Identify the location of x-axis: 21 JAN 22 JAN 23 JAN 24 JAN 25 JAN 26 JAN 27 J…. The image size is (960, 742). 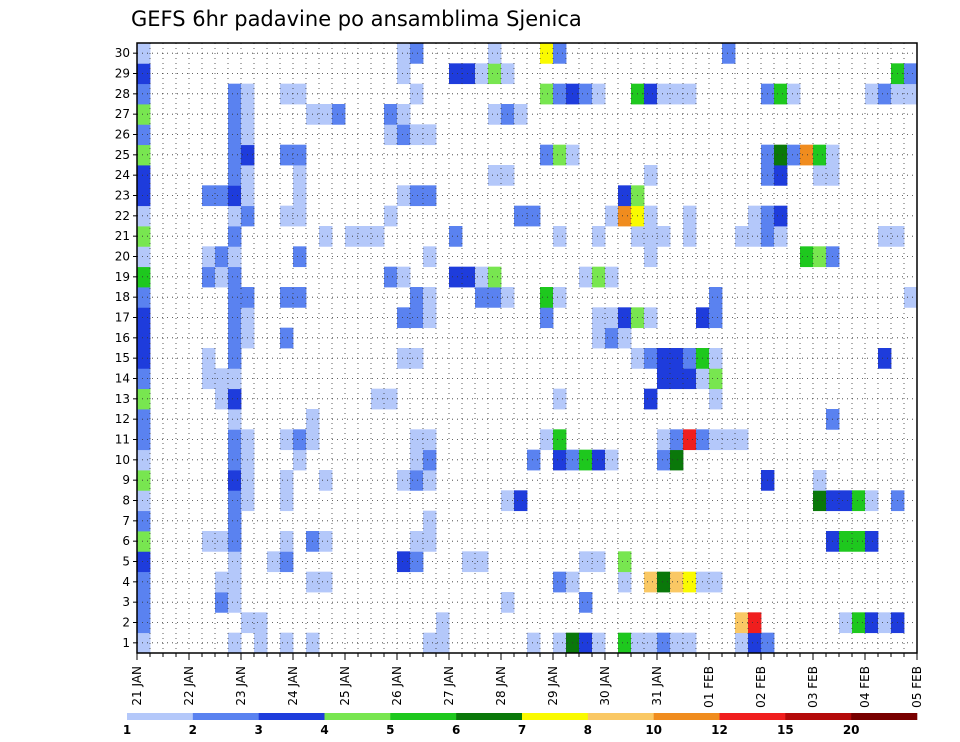
(527, 680).